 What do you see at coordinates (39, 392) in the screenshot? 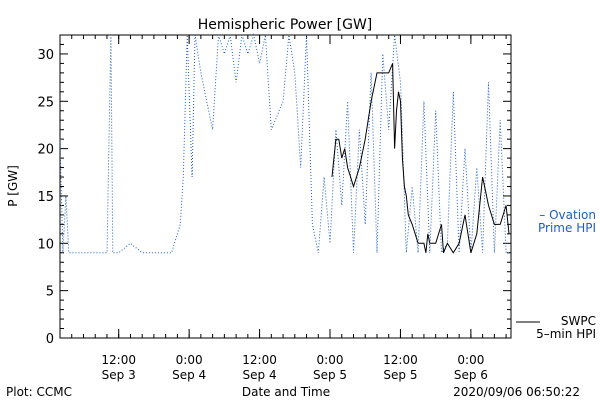
I see `plot-source-label: Plot: CCMC` at bounding box center [39, 392].